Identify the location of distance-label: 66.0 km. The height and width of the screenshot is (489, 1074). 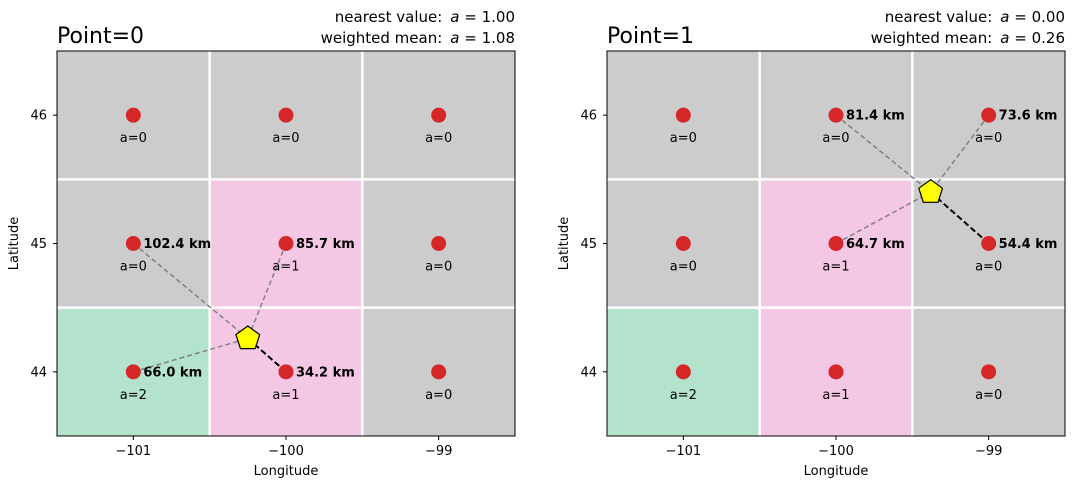
(172, 372).